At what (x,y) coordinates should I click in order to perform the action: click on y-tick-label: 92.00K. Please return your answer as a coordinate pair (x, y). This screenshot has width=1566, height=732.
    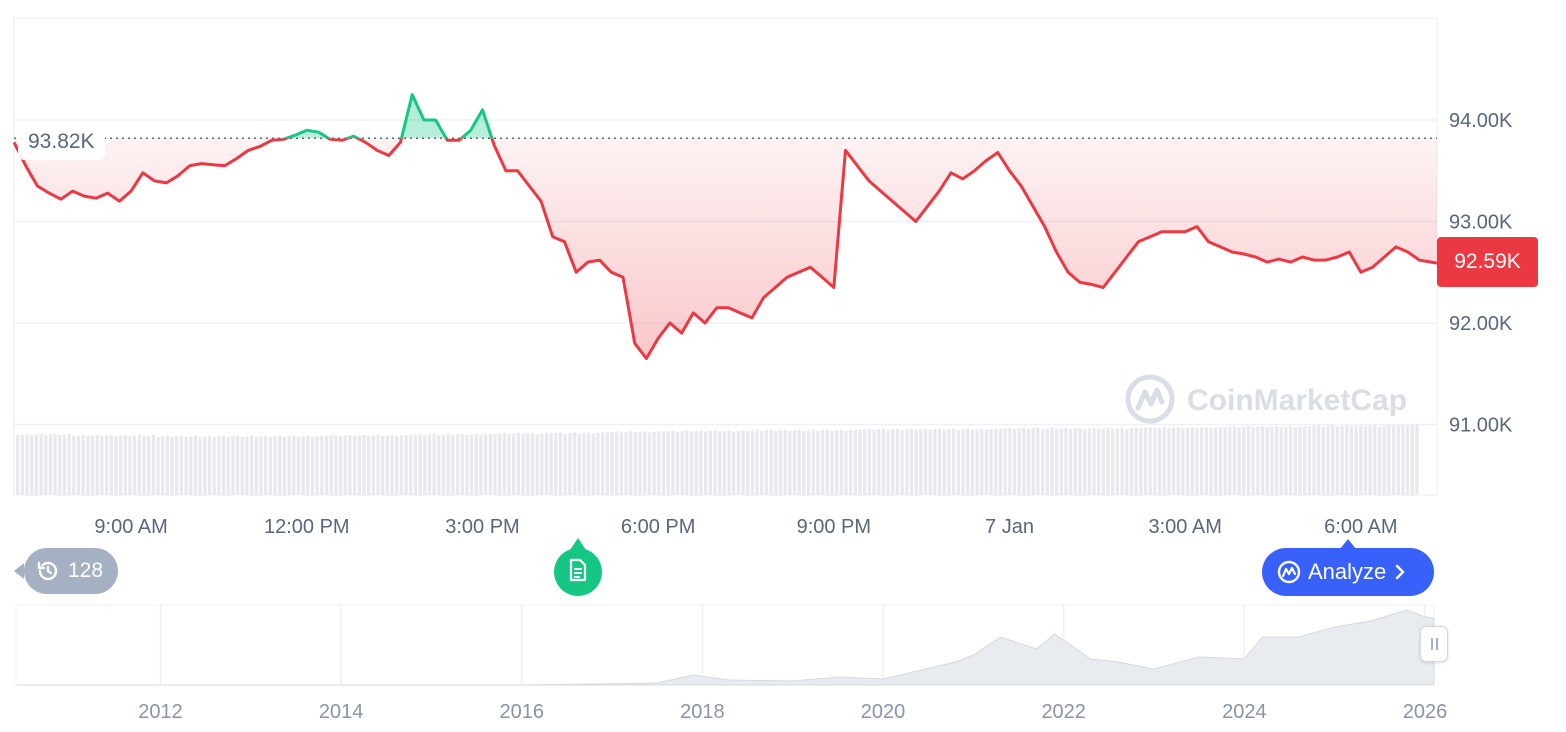
    Looking at the image, I should click on (1481, 324).